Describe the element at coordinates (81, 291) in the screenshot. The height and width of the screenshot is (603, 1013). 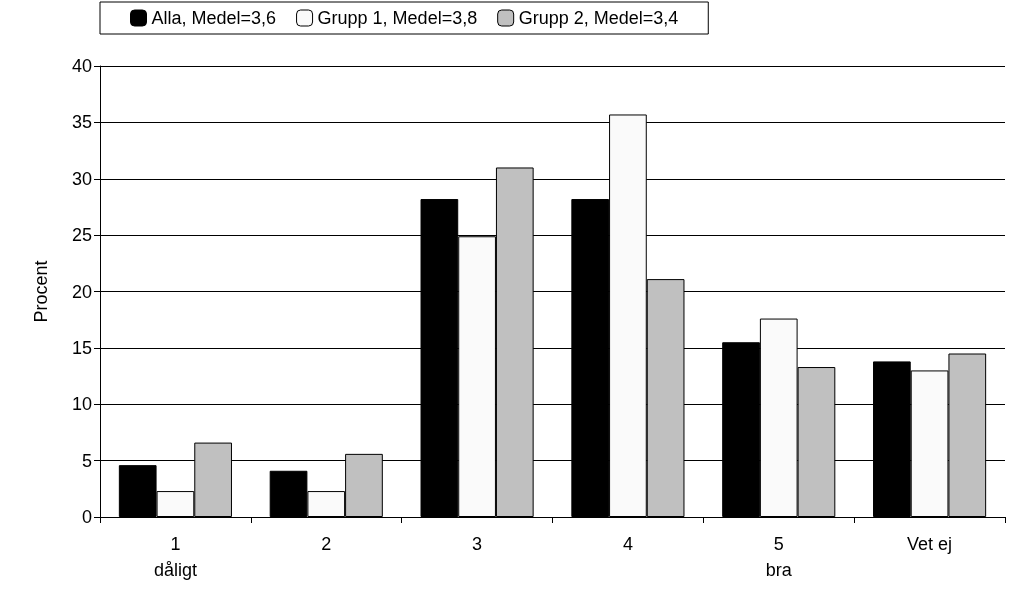
I see `y-tick-label: 20` at that location.